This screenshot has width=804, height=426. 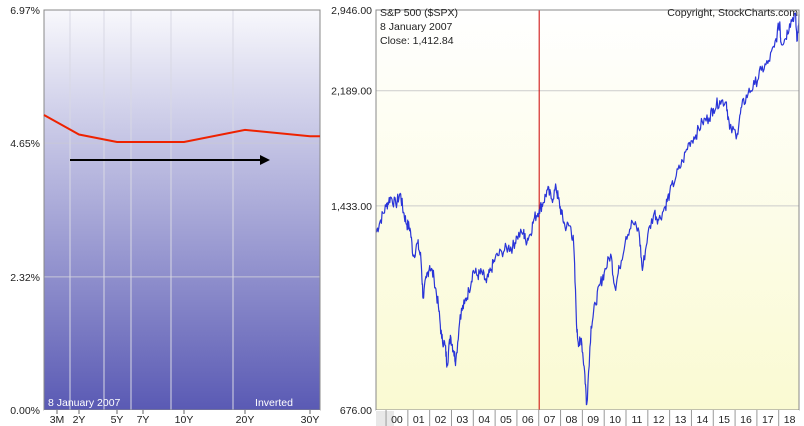 I want to click on spx-x-tick-label: 04, so click(x=484, y=420).